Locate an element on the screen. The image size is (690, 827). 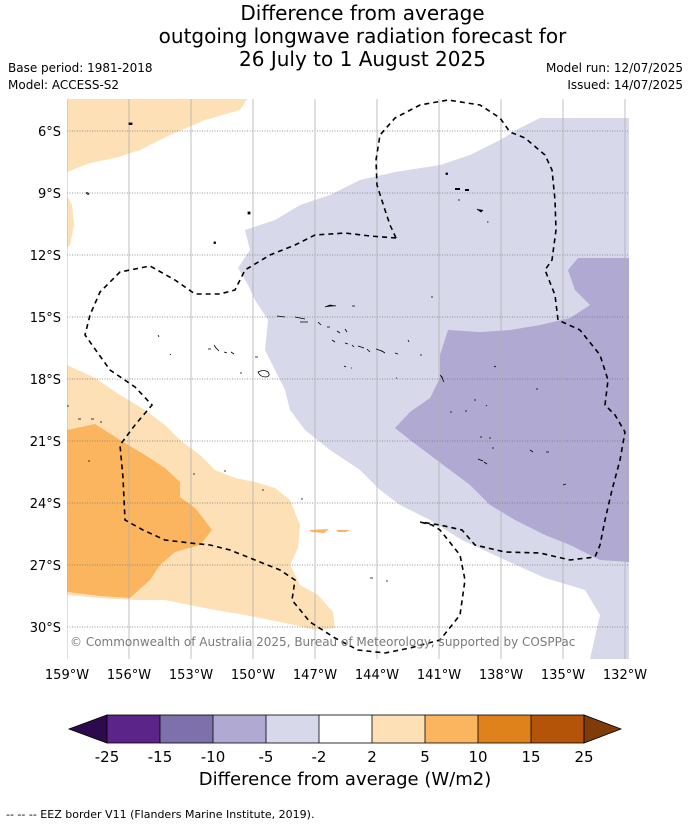
anomaly-region-n10-n5 is located at coordinates (512, 410).